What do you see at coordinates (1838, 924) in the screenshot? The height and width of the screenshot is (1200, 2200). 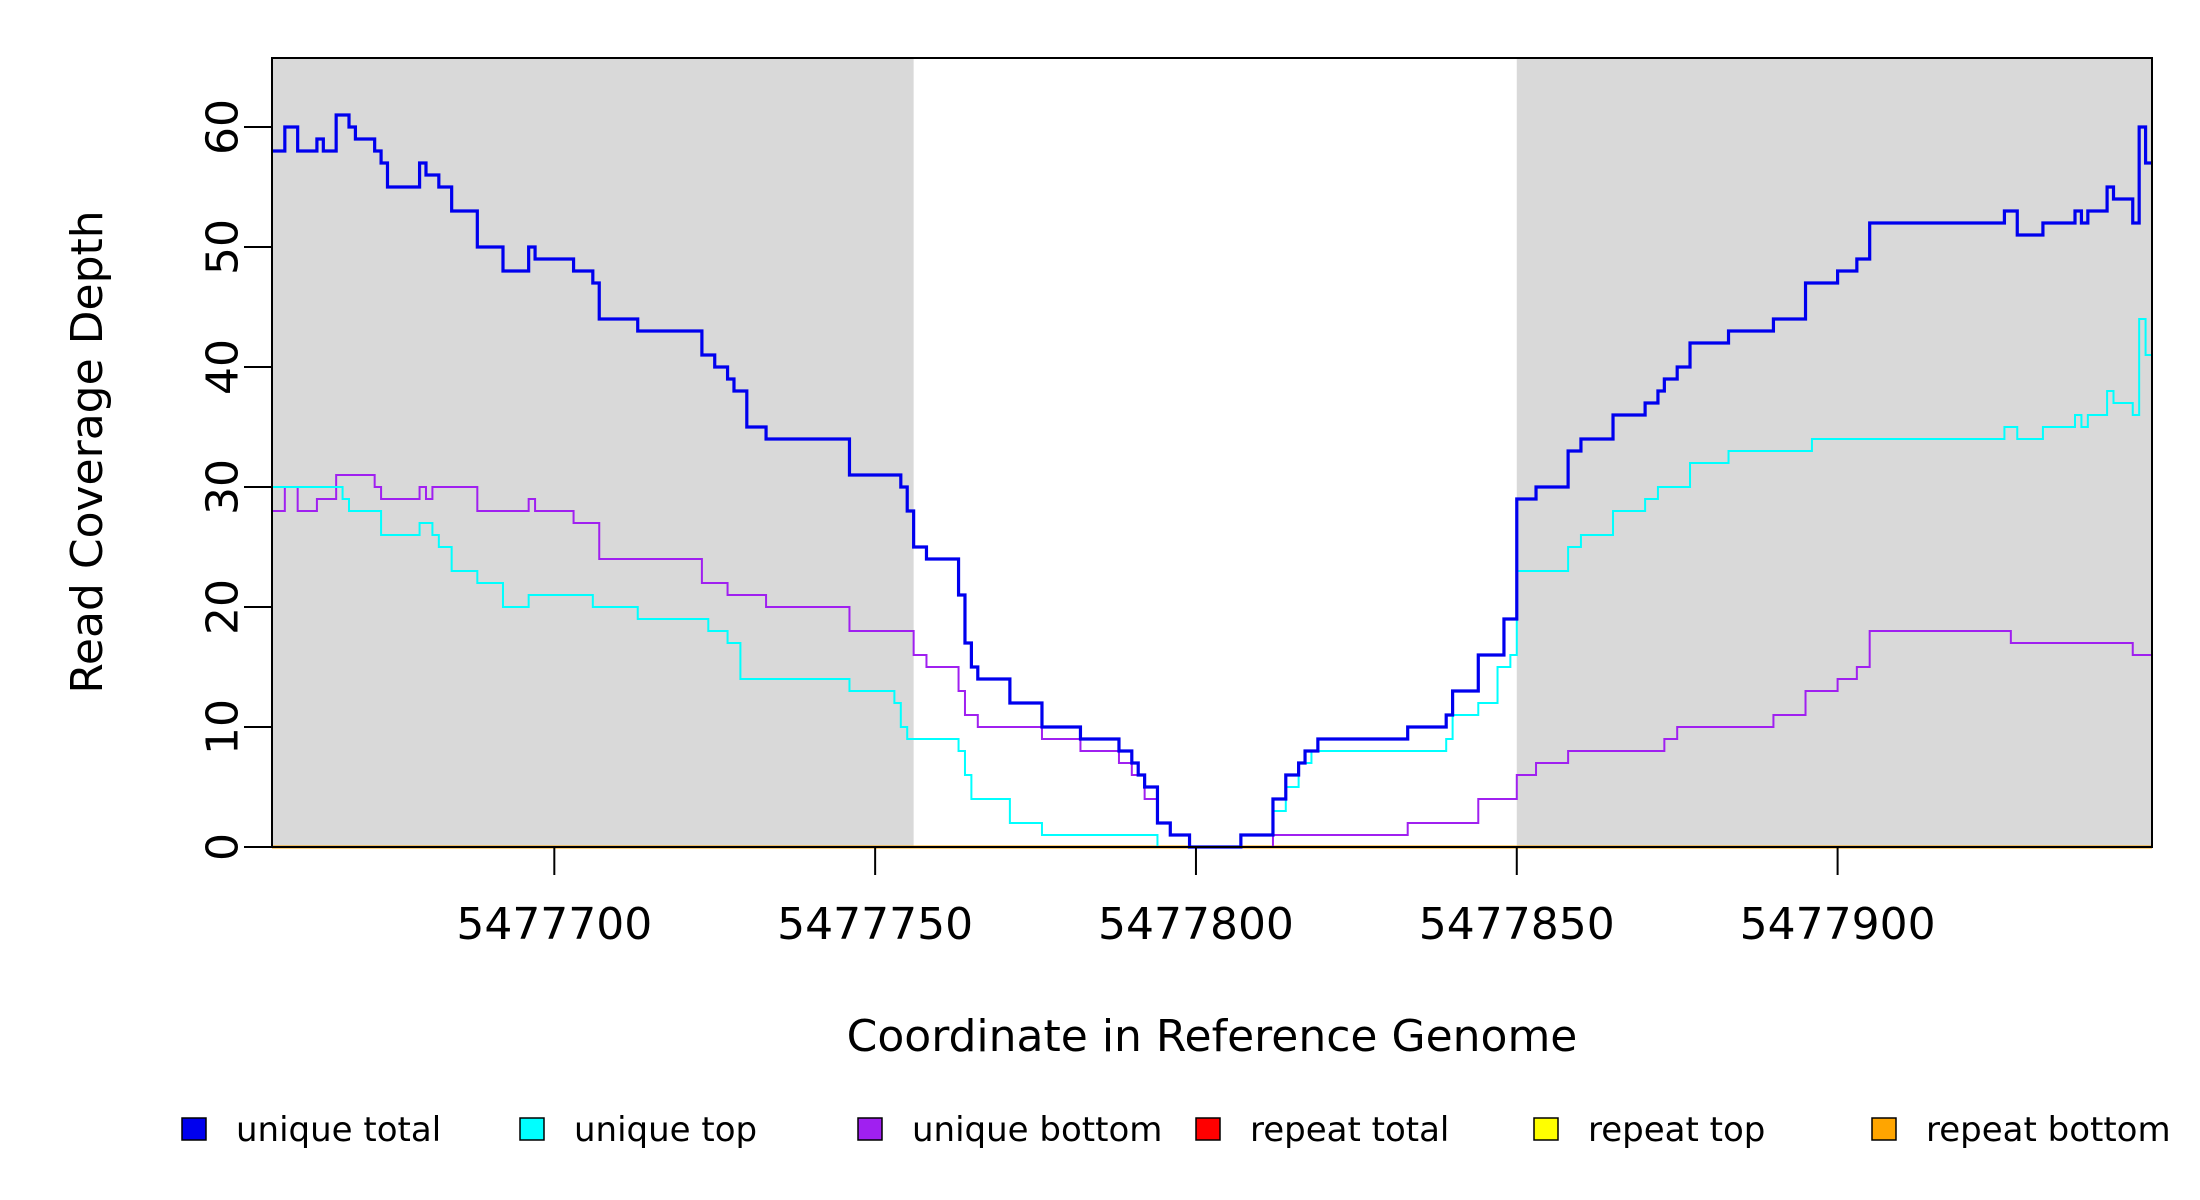 I see `x-tick-label: 5477900` at bounding box center [1838, 924].